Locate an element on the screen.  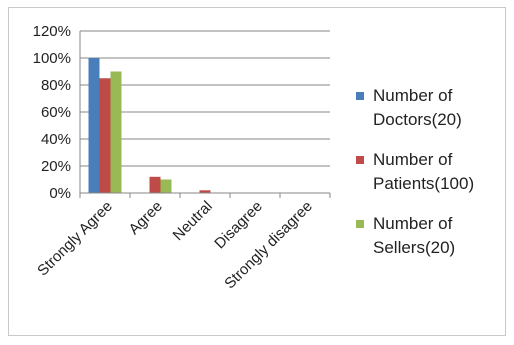
y-axis-tick-labels: 0% 20% 40% 60% 80% 100% 120% is located at coordinates (52, 112).